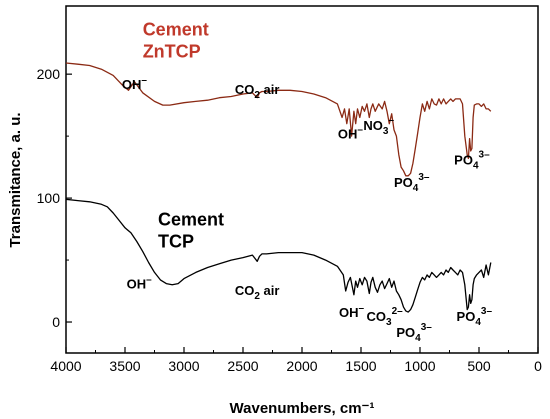 Image resolution: width=550 pixels, height=419 pixels. Describe the element at coordinates (65, 366) in the screenshot. I see `x-tick-label: 4000` at that location.